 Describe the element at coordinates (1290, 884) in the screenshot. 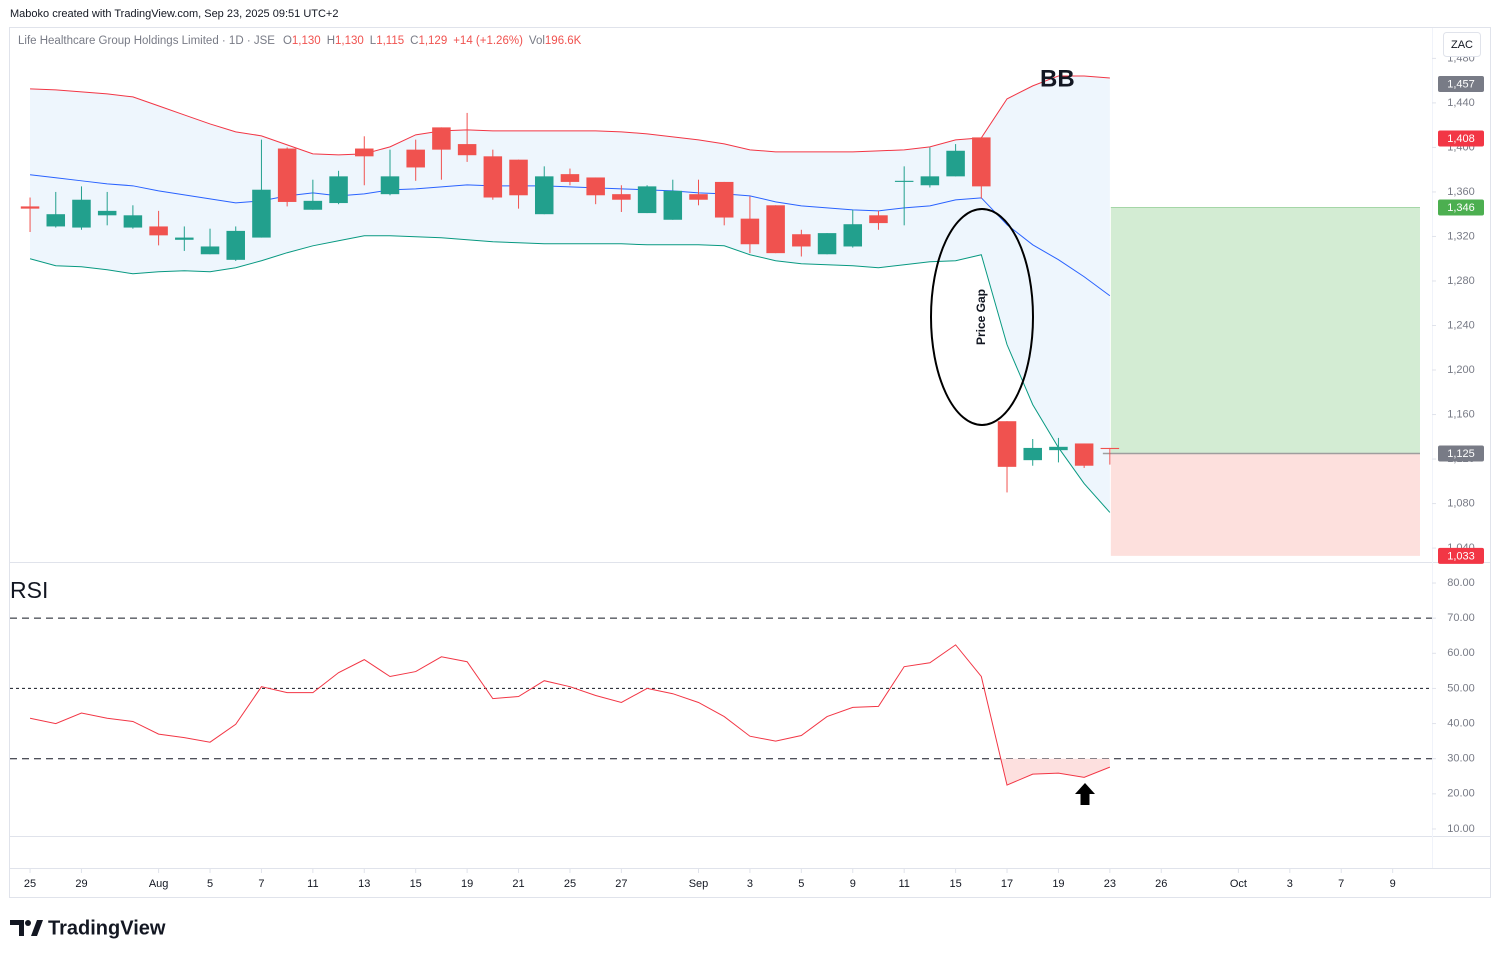

I see `time-tick-label: 3` at that location.